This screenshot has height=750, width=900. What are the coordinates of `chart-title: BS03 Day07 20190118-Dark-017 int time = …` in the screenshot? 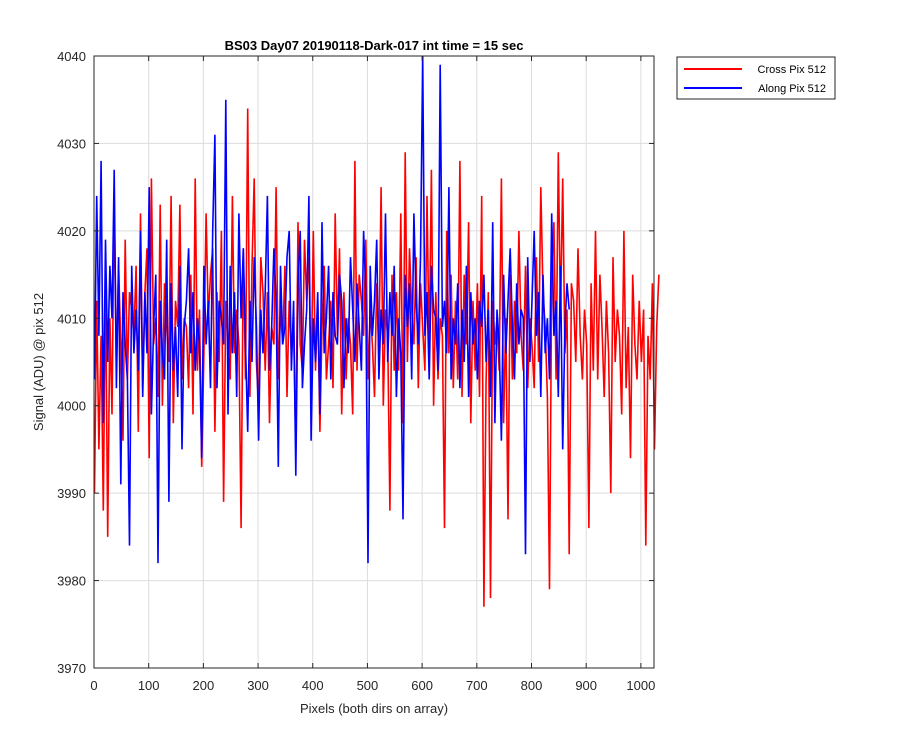 It's located at (374, 45).